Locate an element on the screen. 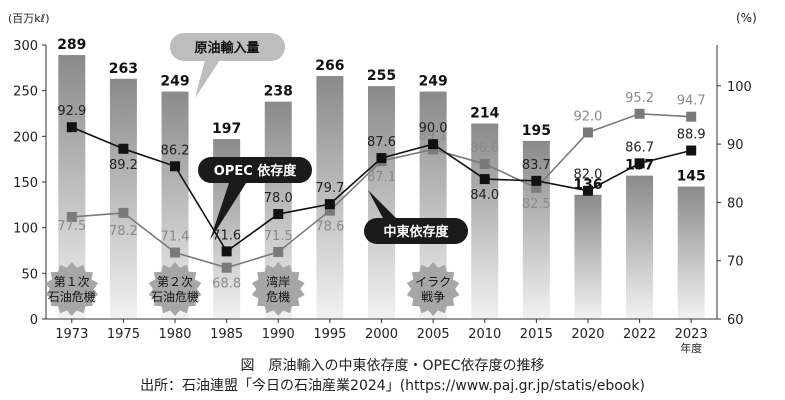 Image resolution: width=785 pixels, height=400 pixels. x-tick-label: 2015 is located at coordinates (536, 334).